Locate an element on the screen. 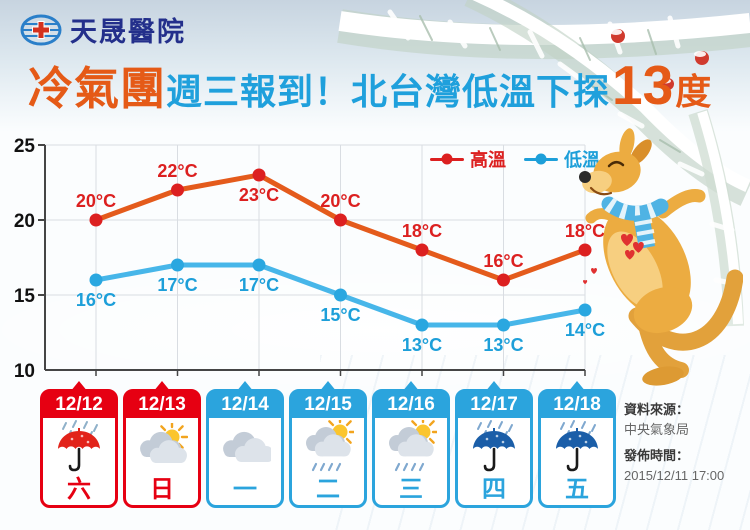 The image size is (750, 530). legend-label-high: 高溫 is located at coordinates (488, 160).